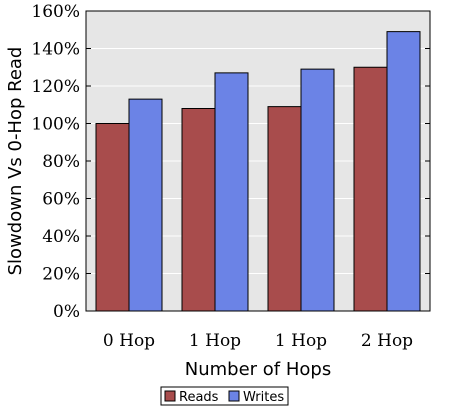  What do you see at coordinates (170, 396) in the screenshot?
I see `legend-swatch-reads` at bounding box center [170, 396].